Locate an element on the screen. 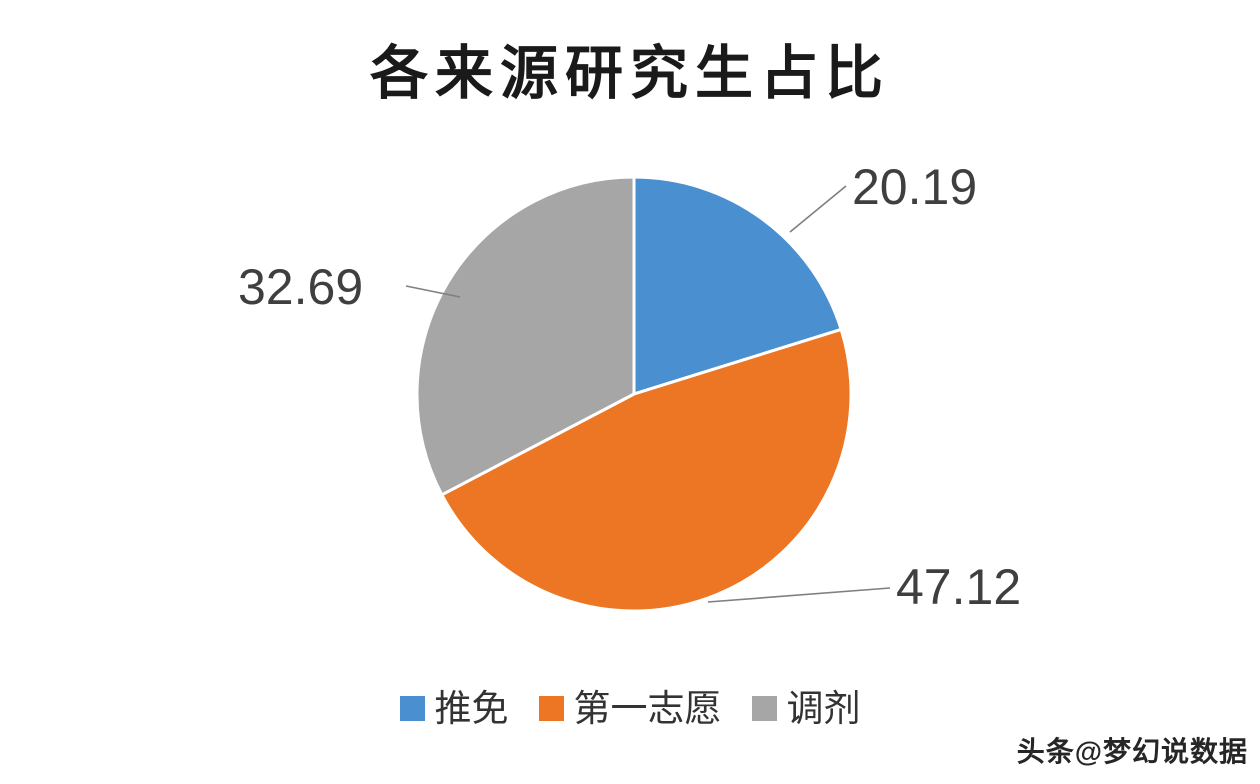 This screenshot has width=1260, height=784. chart-legend: 推免 第一志愿 调剂 is located at coordinates (630, 708).